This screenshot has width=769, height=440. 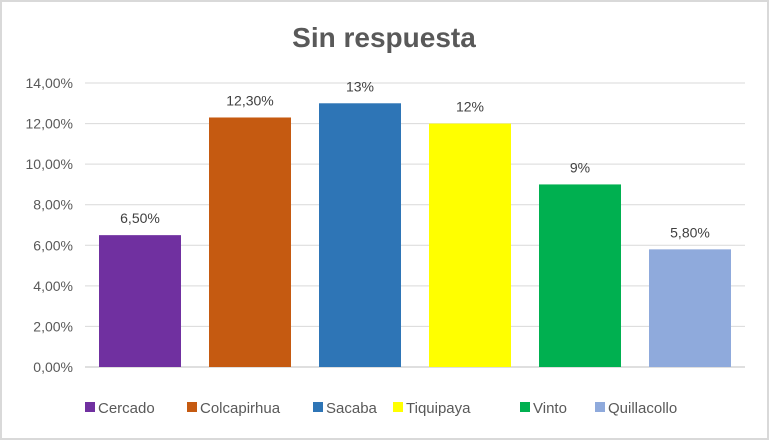 What do you see at coordinates (250, 242) in the screenshot?
I see `bar-colcapirhua` at bounding box center [250, 242].